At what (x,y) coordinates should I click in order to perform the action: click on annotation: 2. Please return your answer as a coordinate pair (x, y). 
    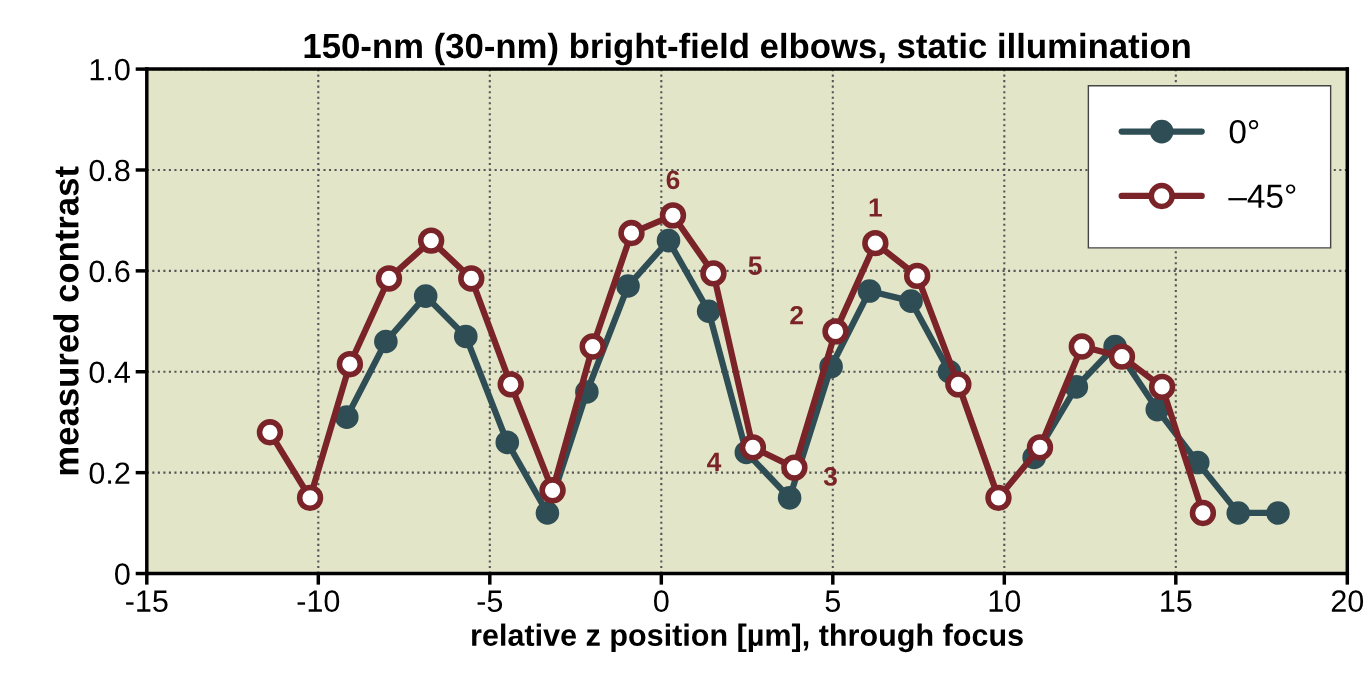
    Looking at the image, I should click on (796, 315).